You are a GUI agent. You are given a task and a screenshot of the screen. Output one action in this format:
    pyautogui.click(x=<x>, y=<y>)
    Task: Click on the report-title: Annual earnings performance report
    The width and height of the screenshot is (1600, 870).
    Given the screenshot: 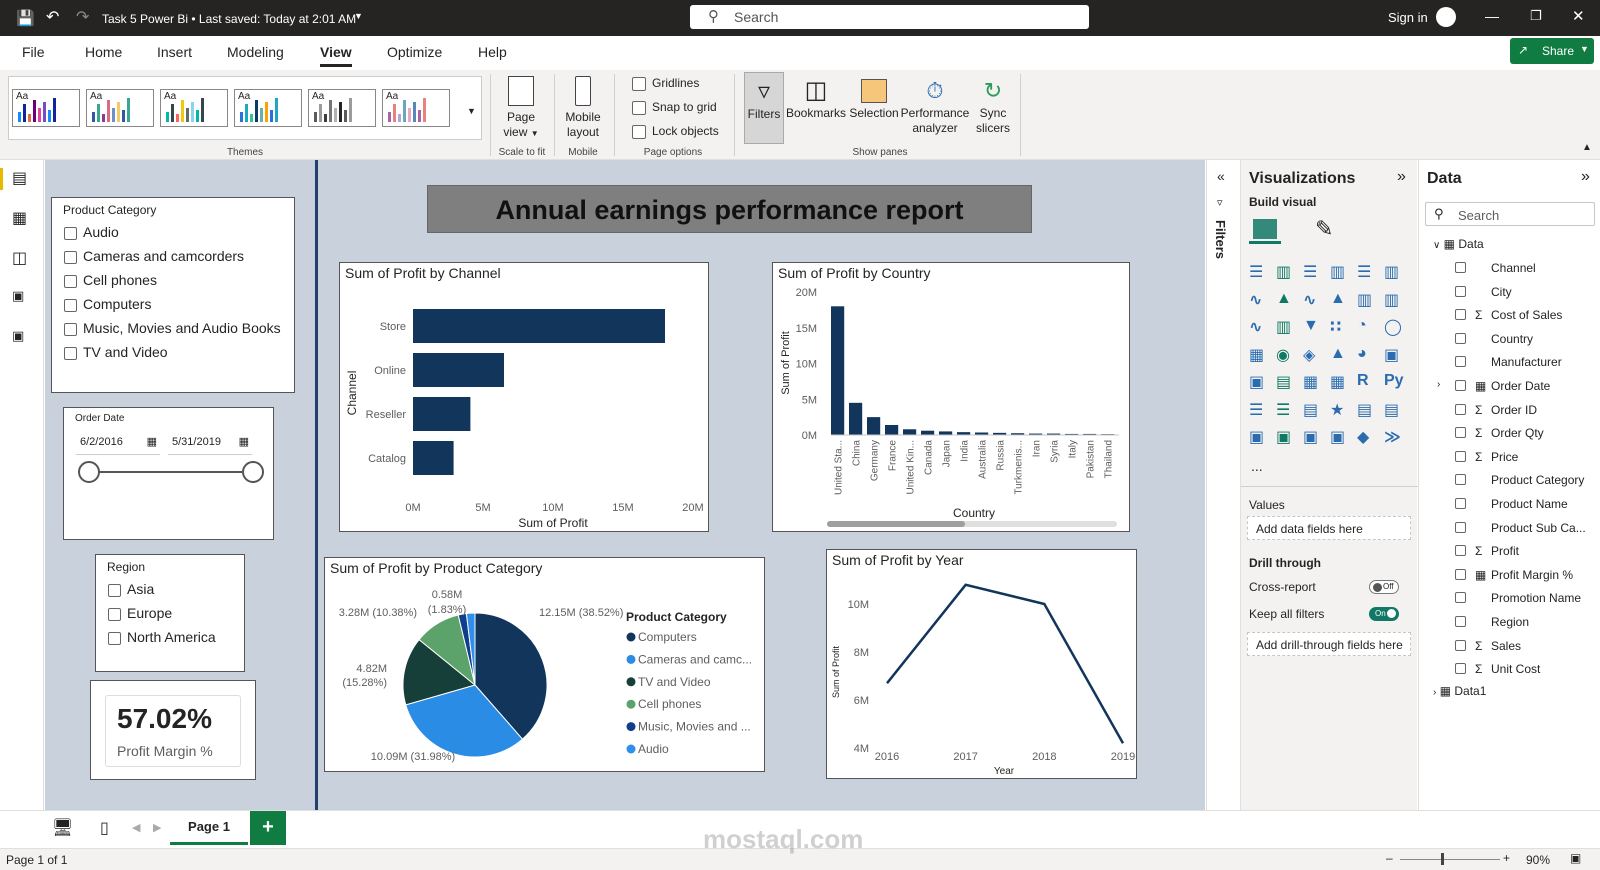 What is the action you would take?
    pyautogui.click(x=729, y=209)
    